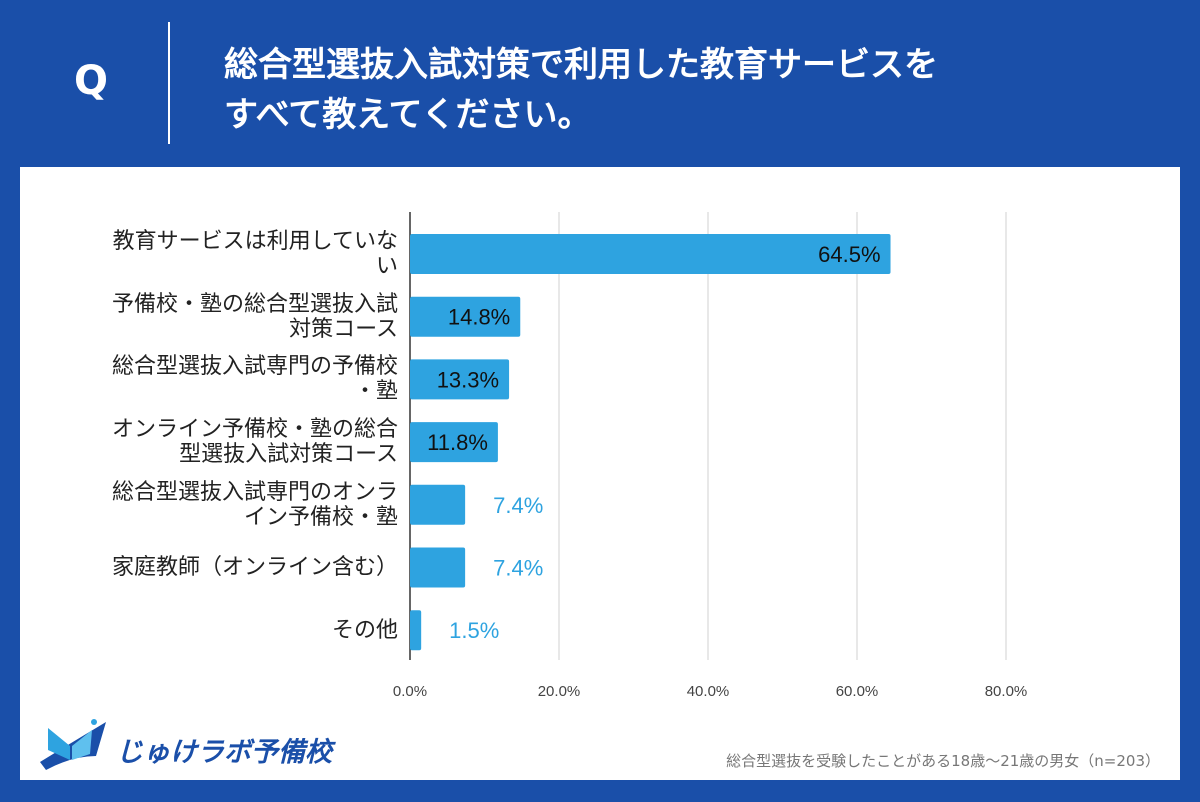 This screenshot has width=1200, height=802. What do you see at coordinates (468, 379) in the screenshot?
I see `data-label: 13.3%` at bounding box center [468, 379].